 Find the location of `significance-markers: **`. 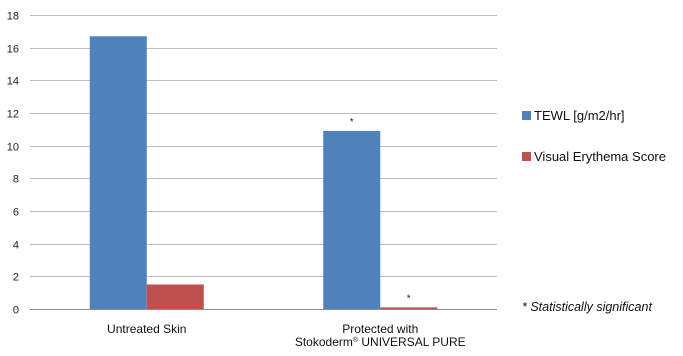

significance-markers: ** is located at coordinates (380, 210).